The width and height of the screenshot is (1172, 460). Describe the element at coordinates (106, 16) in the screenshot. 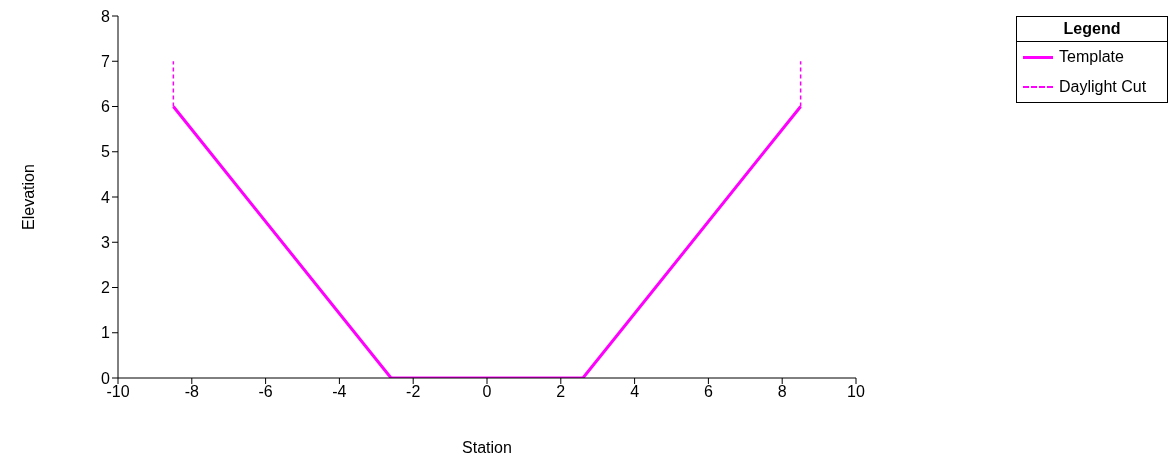

I see `y-tick-label: 8` at that location.